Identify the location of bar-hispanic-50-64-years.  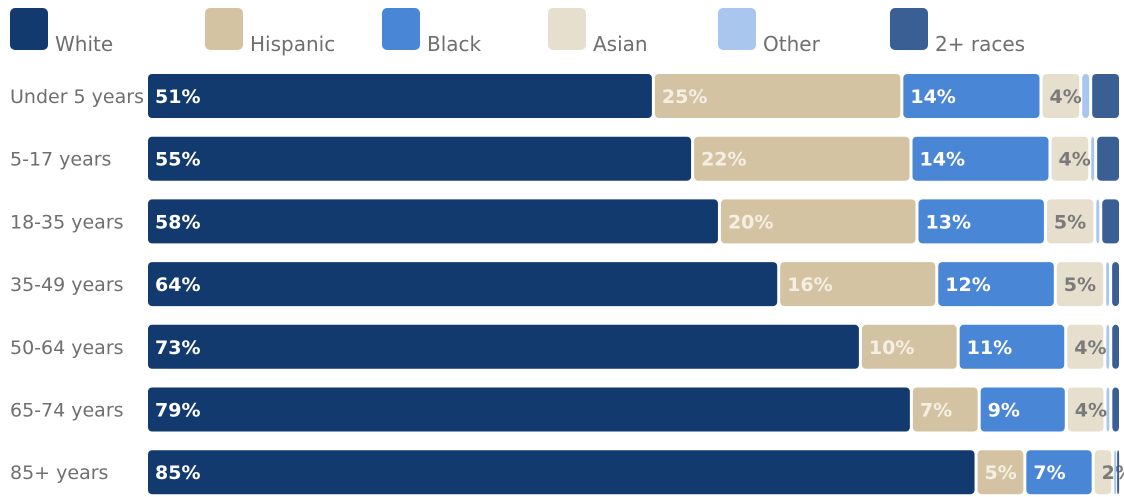
(909, 346).